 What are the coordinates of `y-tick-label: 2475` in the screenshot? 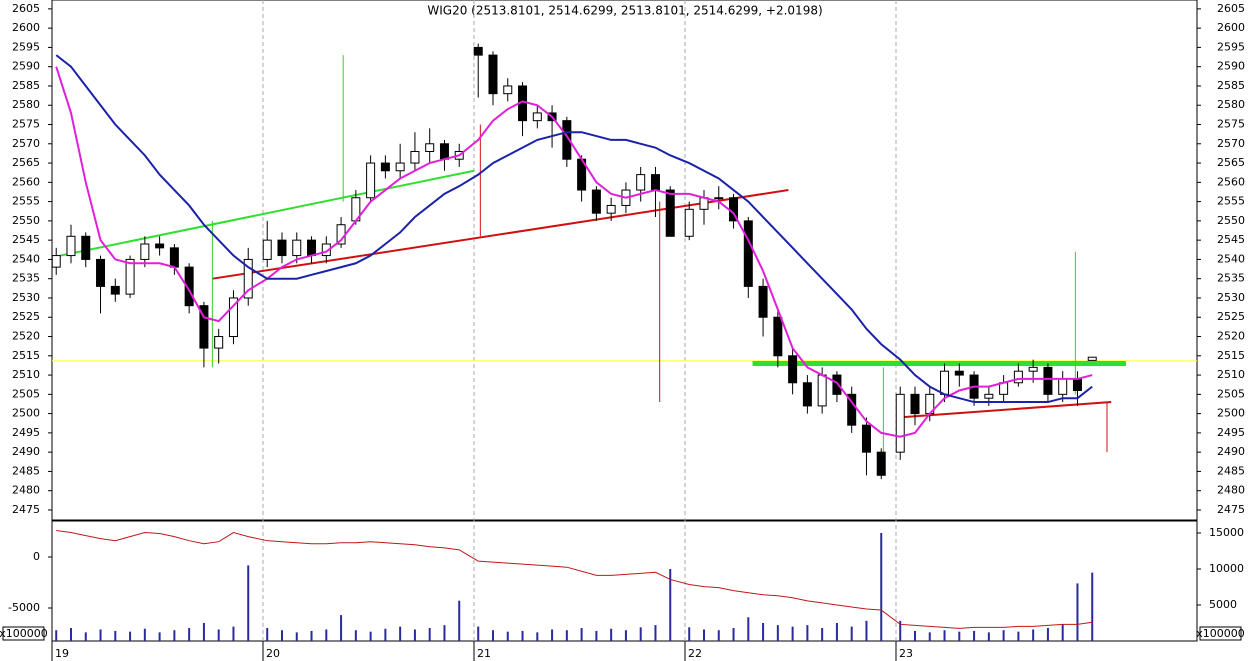 It's located at (26, 509).